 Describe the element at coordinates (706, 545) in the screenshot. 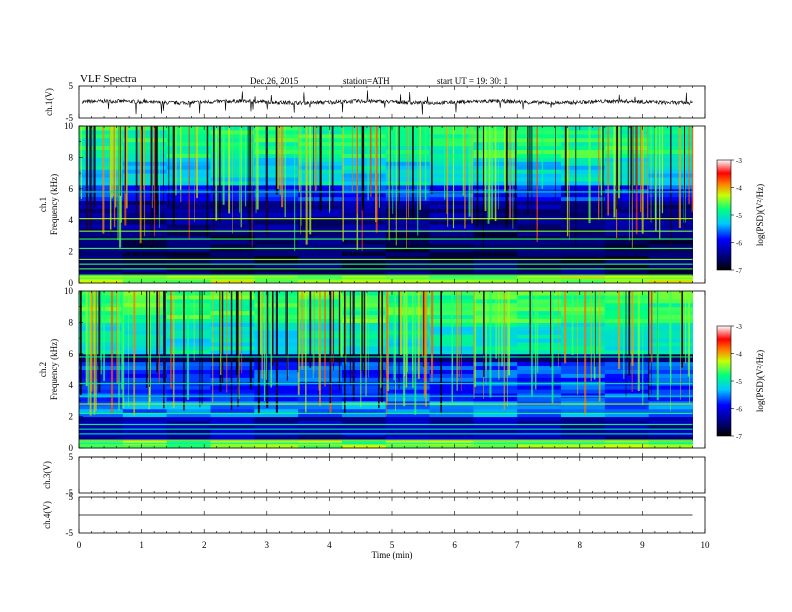

I see `x-tick-label: 10` at that location.